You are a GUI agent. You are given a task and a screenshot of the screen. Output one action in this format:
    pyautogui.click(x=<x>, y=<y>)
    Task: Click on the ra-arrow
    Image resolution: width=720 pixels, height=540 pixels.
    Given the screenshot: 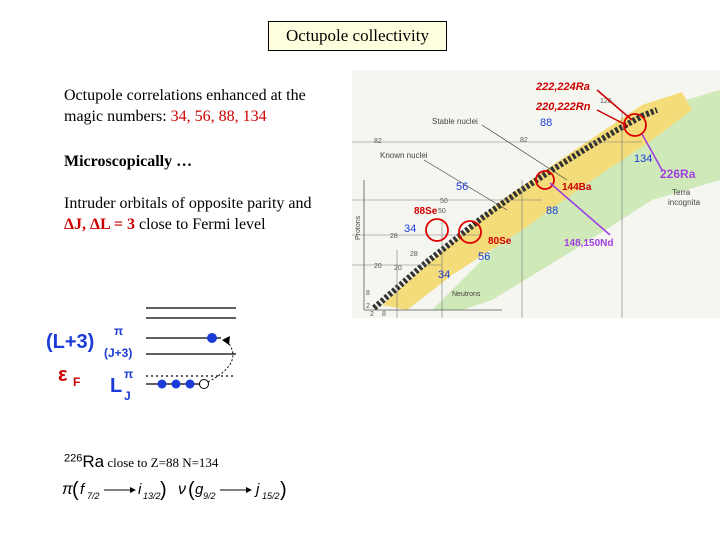 What is the action you would take?
    pyautogui.click(x=614, y=105)
    